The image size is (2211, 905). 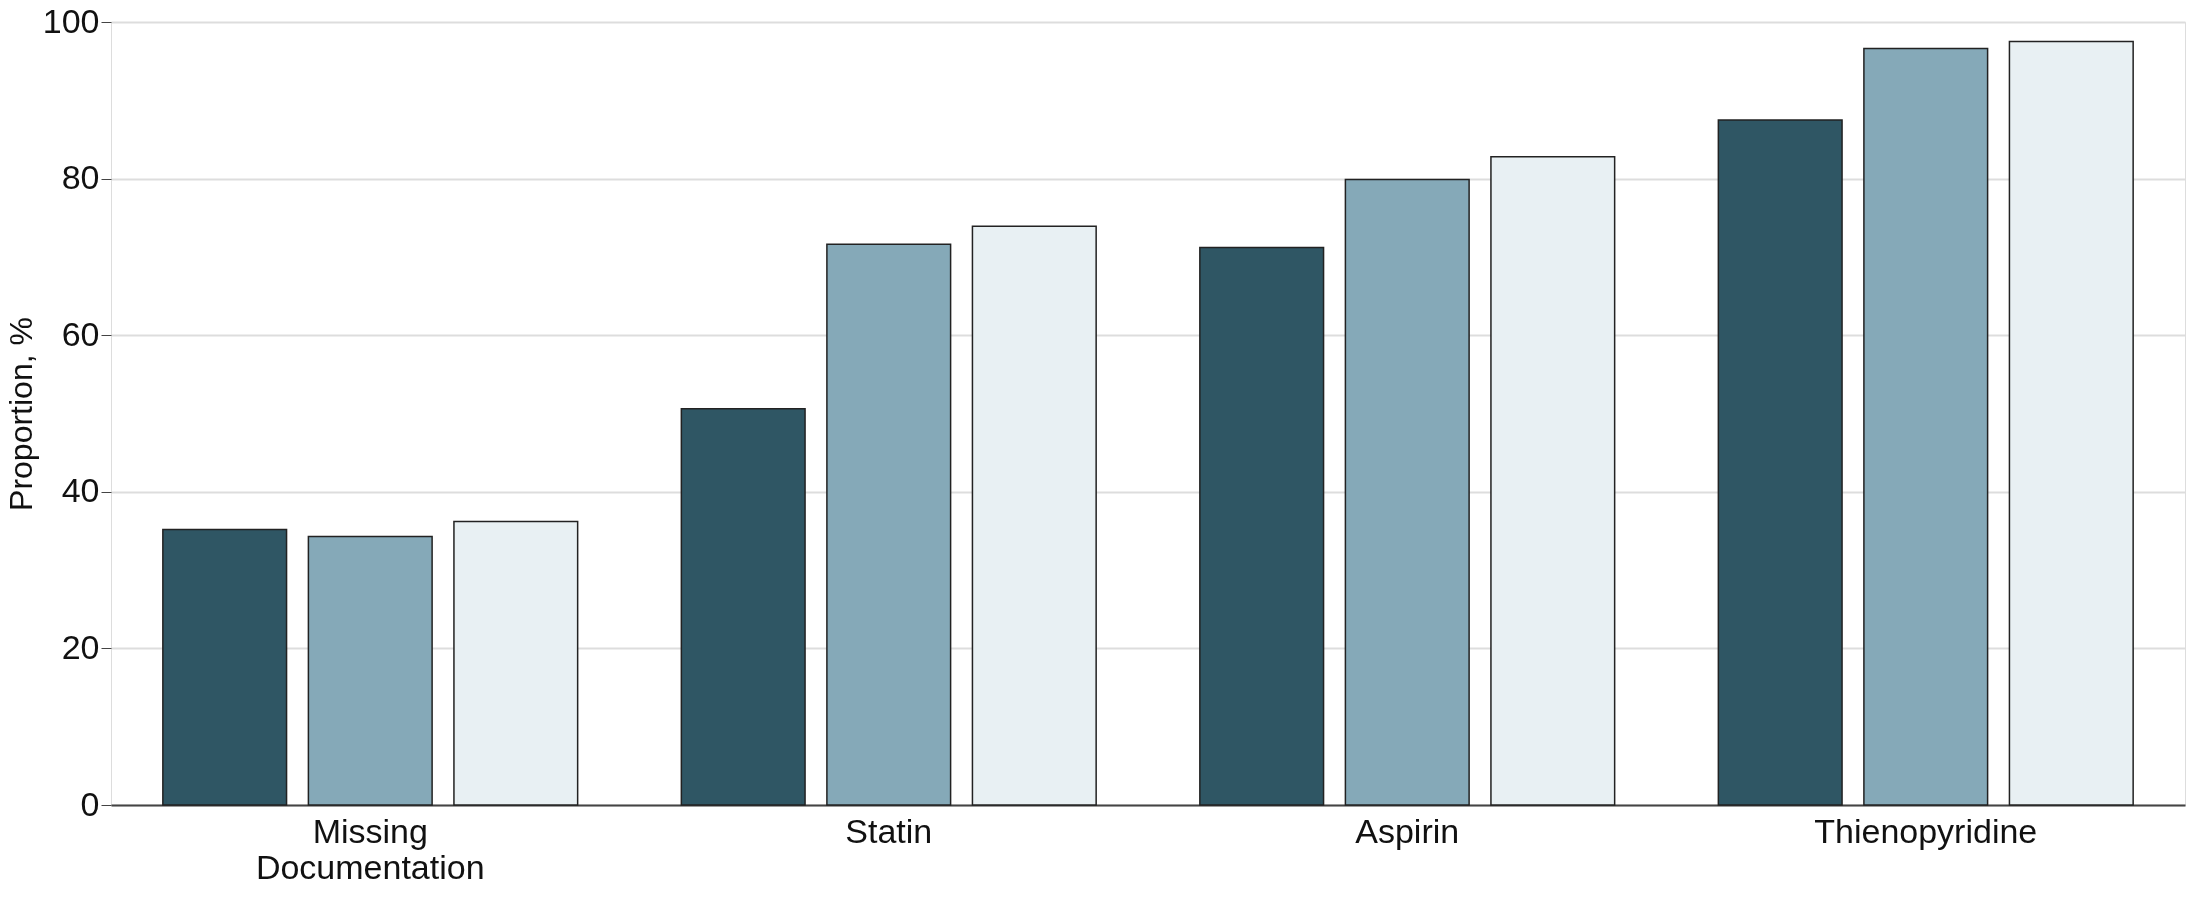 What do you see at coordinates (90, 803) in the screenshot?
I see `y-tick-label: 0` at bounding box center [90, 803].